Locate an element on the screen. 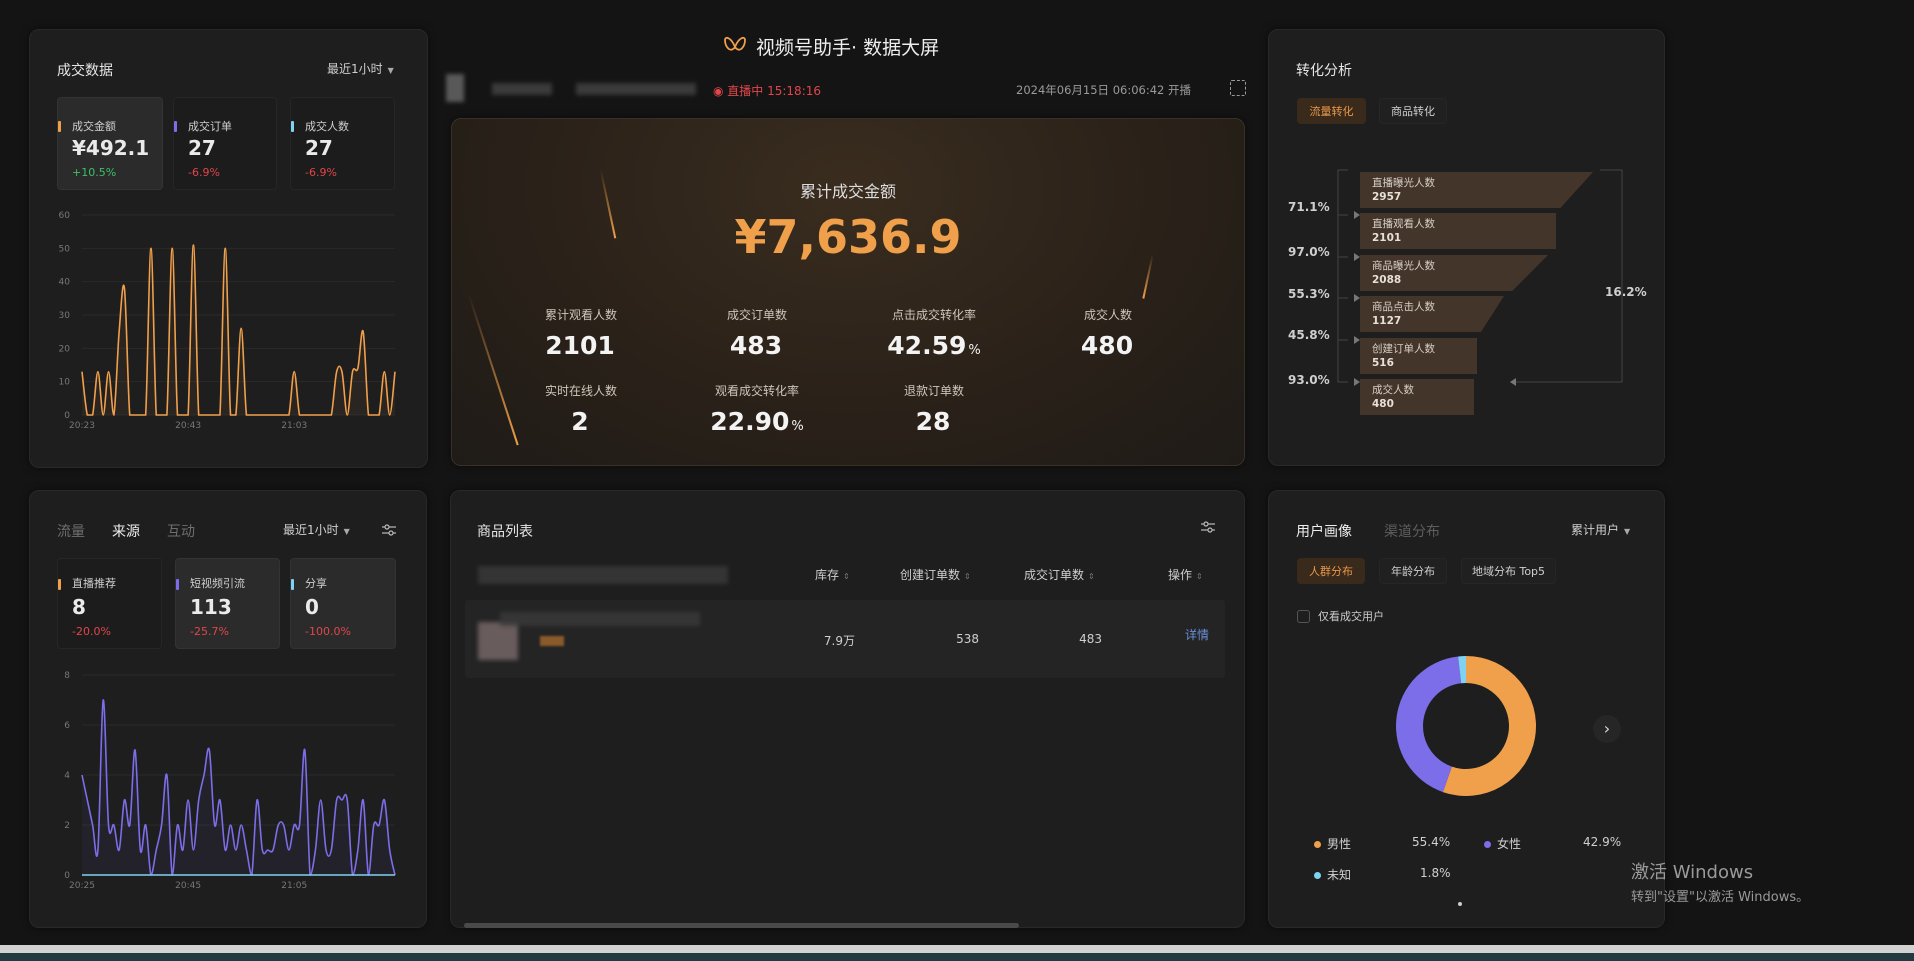 This screenshot has height=961, width=1914. app-title-bar: 视频号助手· 数据大屏 is located at coordinates (830, 46).